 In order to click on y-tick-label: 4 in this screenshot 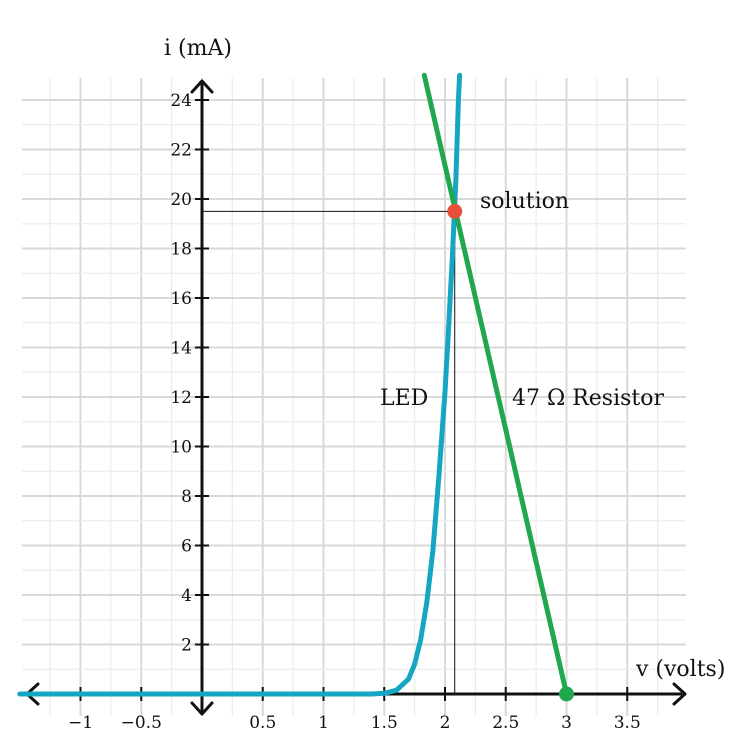, I will do `click(186, 596)`.